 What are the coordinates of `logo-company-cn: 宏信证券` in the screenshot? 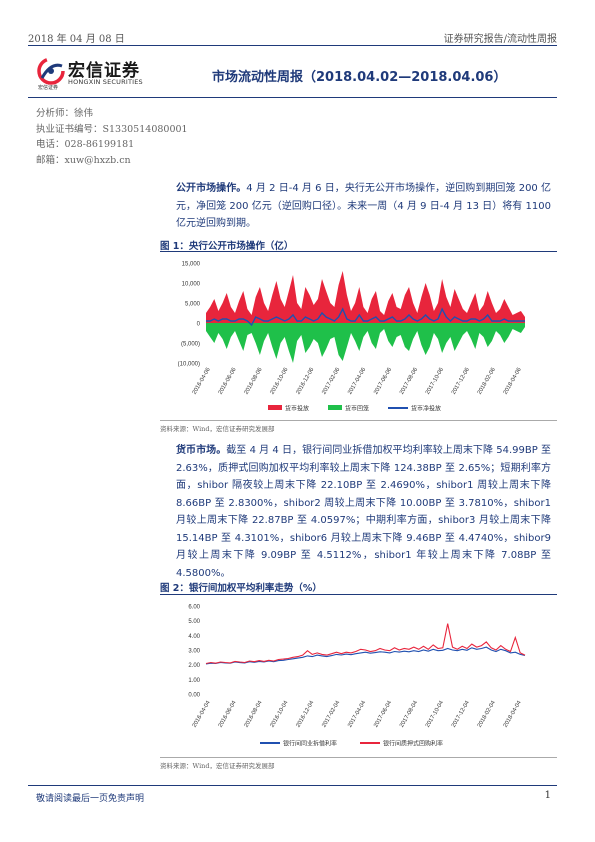 It's located at (104, 71).